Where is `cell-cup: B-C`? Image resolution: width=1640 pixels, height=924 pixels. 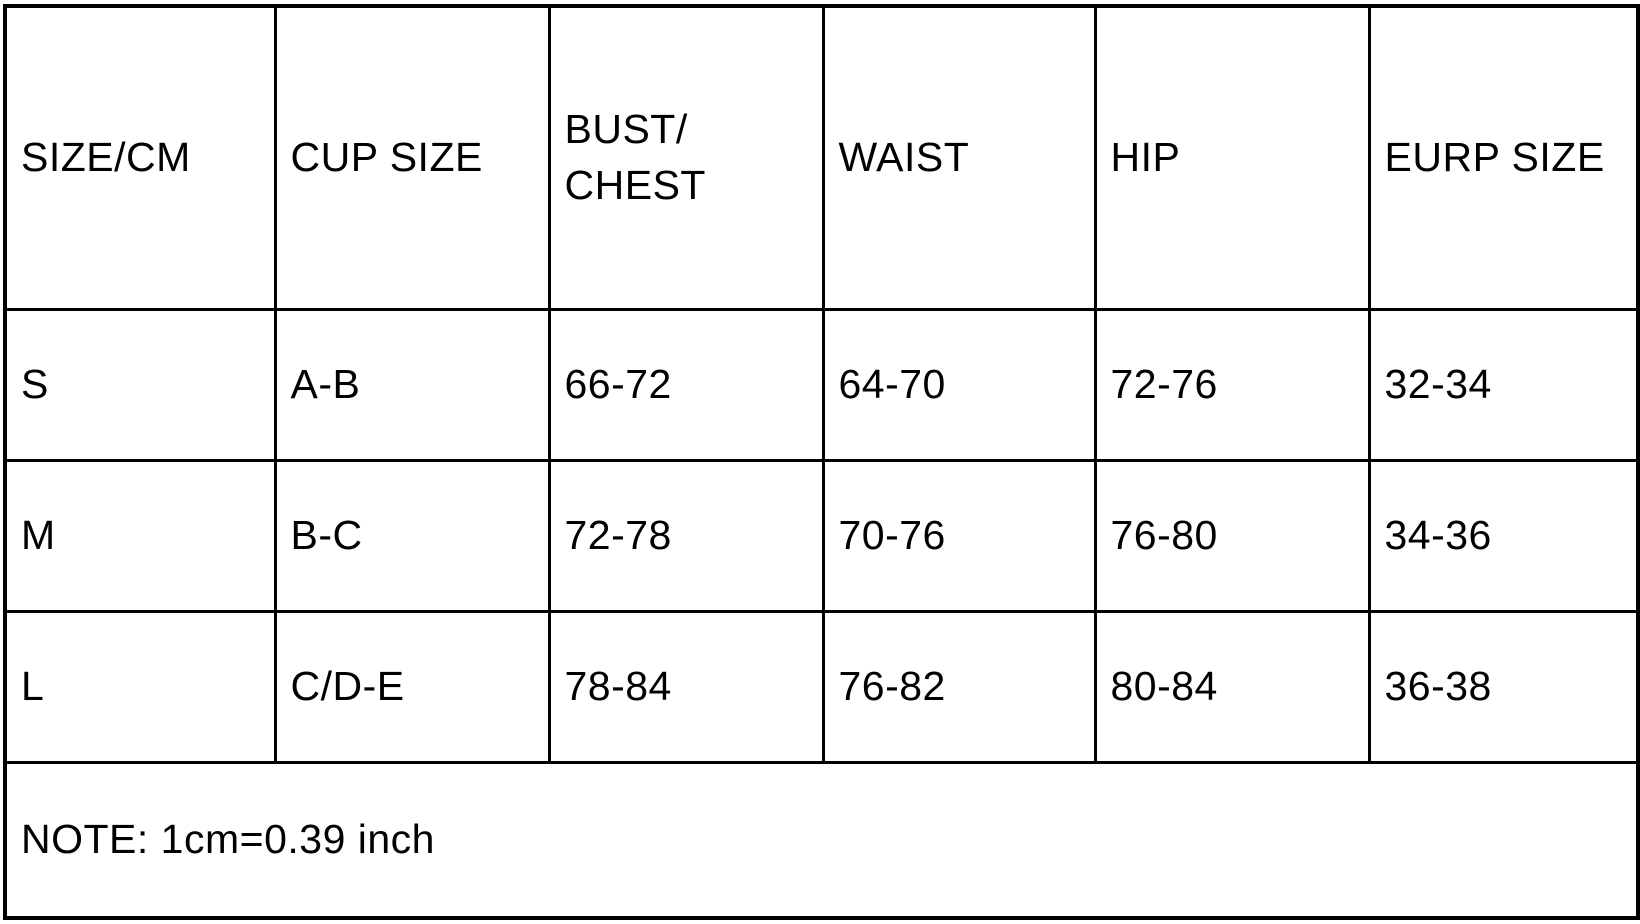
cell-cup: B-C is located at coordinates (412, 535).